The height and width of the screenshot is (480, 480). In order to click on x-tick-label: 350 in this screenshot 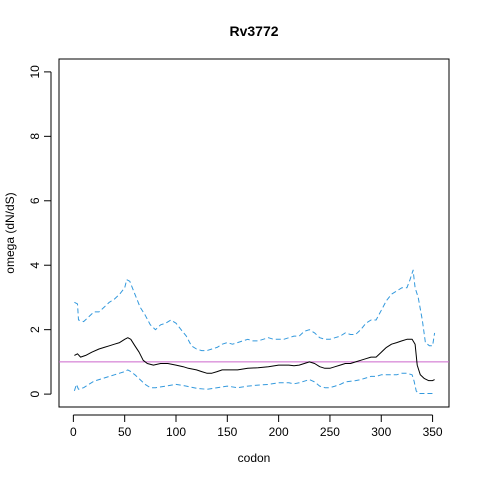, I will do `click(433, 432)`.